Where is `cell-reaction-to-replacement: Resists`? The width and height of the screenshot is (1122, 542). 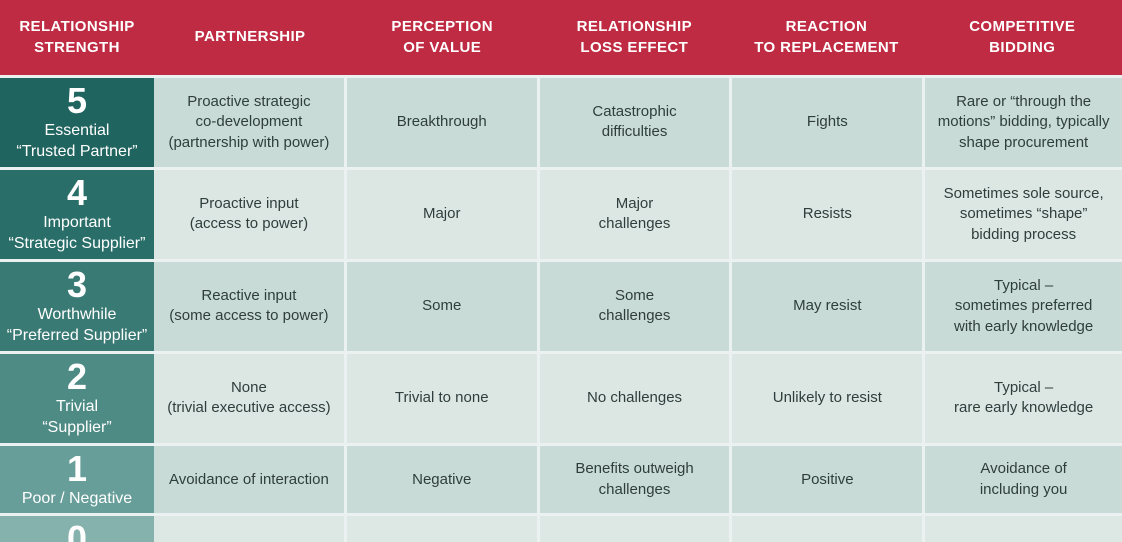 cell-reaction-to-replacement: Resists is located at coordinates (825, 214).